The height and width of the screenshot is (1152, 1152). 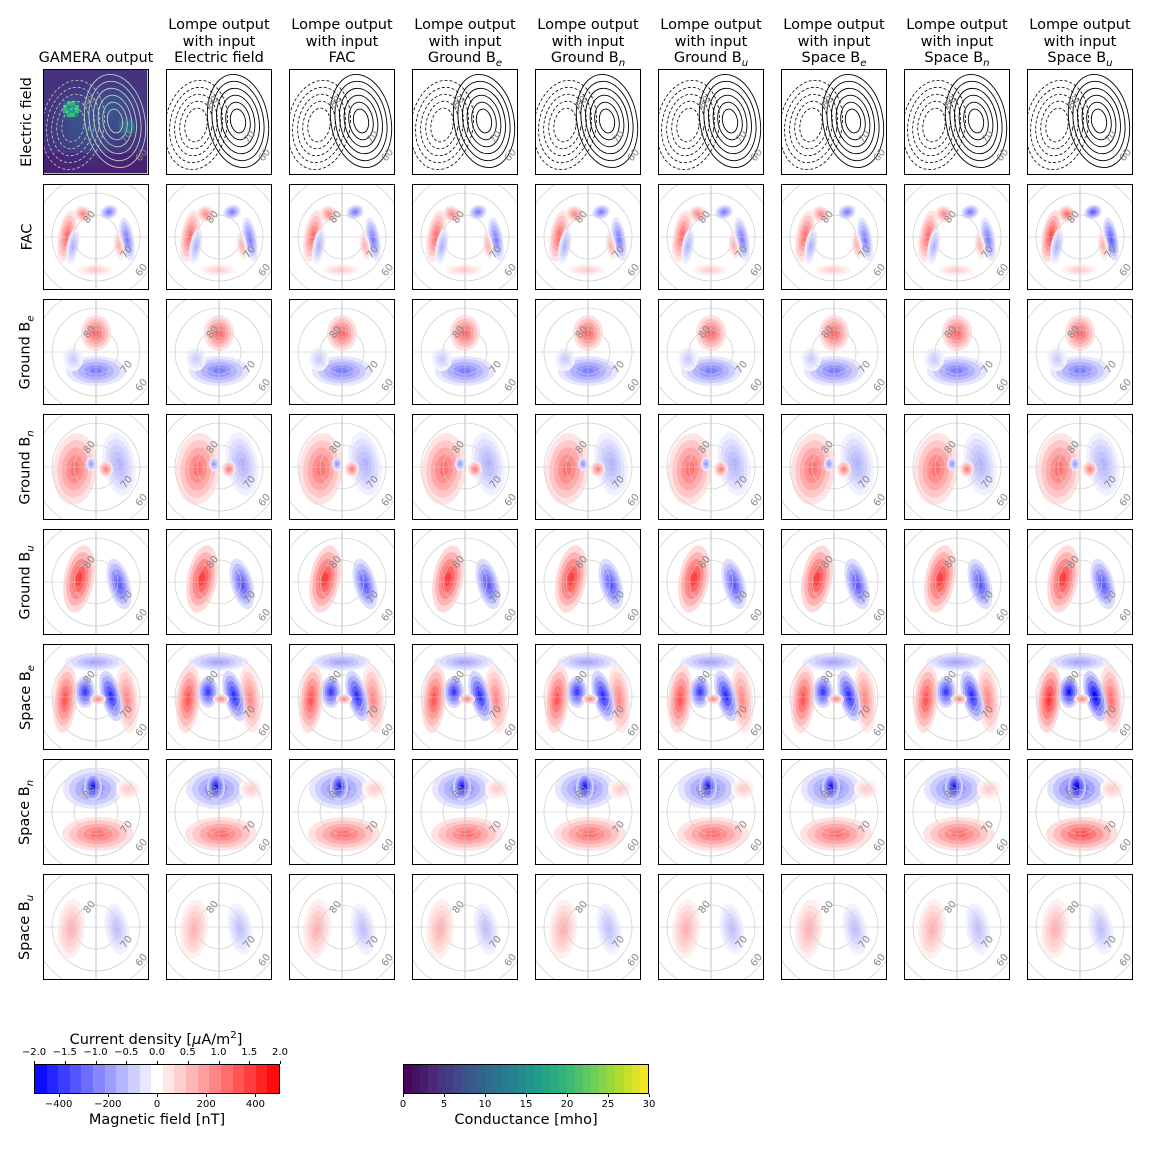 I want to click on colorbar-bottom-tick: 0, so click(x=157, y=1104).